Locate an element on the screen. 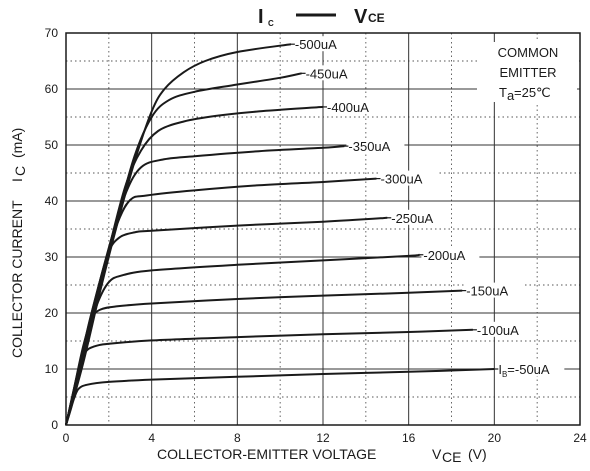  title-y-symbol: I is located at coordinates (261, 17).